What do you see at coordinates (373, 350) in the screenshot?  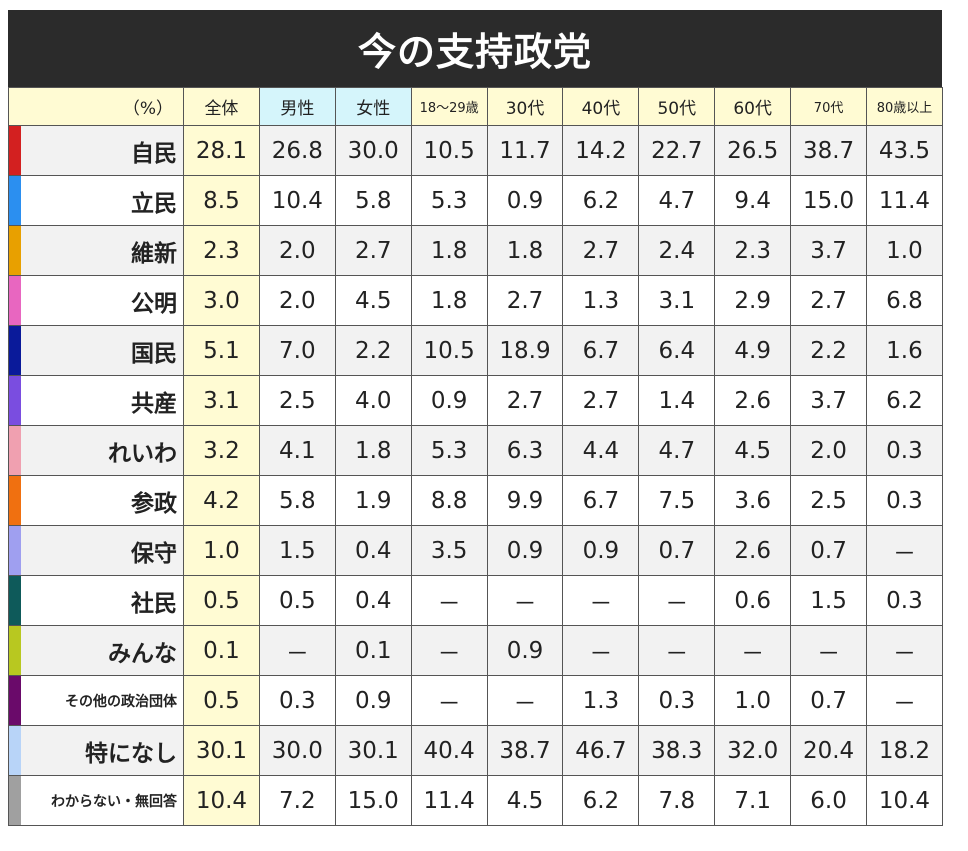 I see `value-cell: 2.2` at bounding box center [373, 350].